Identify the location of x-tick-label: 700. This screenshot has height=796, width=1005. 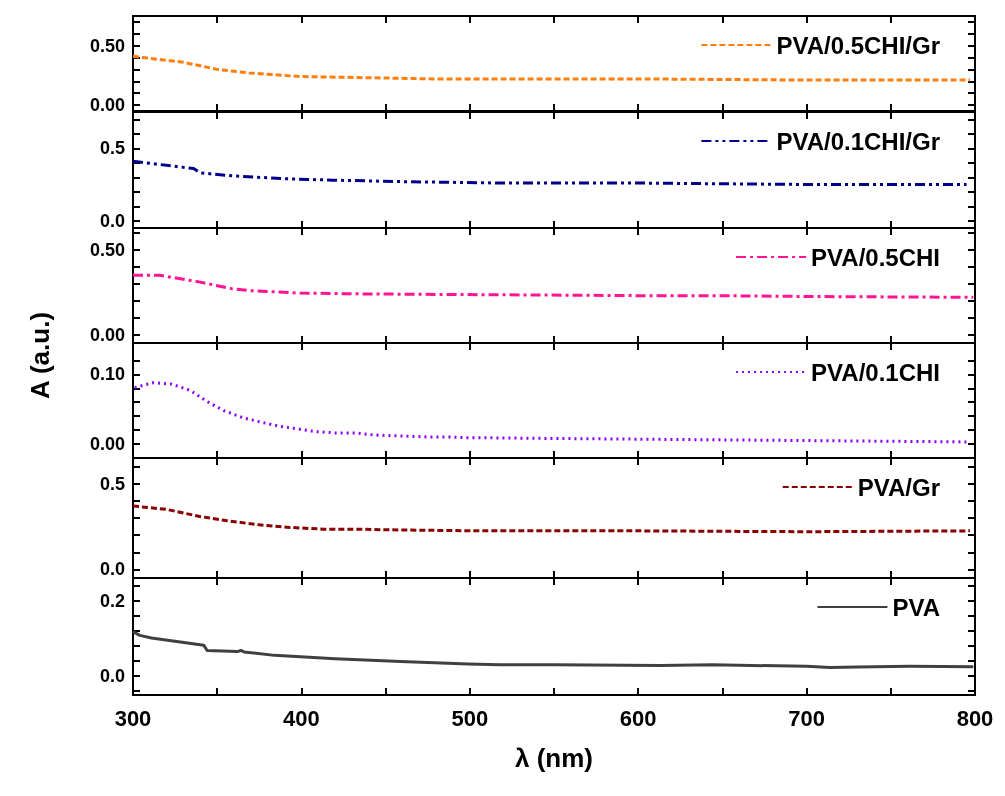
(806, 718).